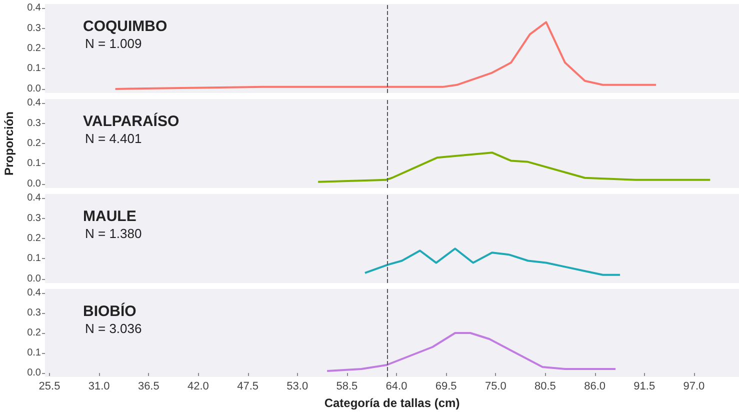 The width and height of the screenshot is (739, 413). Describe the element at coordinates (99, 386) in the screenshot. I see `x-tick-label: 31.0` at that location.